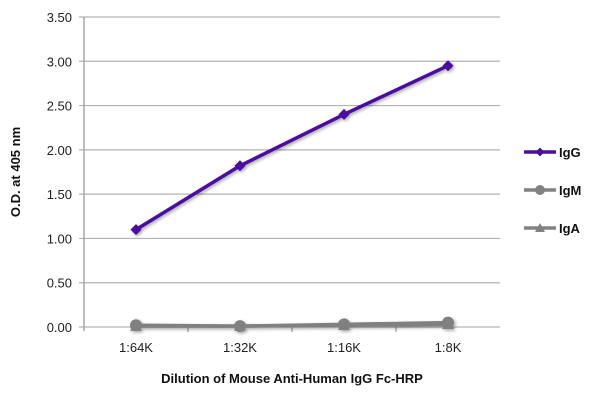 Image resolution: width=600 pixels, height=400 pixels. What do you see at coordinates (59, 150) in the screenshot?
I see `y-tick-label: 2.00` at bounding box center [59, 150].